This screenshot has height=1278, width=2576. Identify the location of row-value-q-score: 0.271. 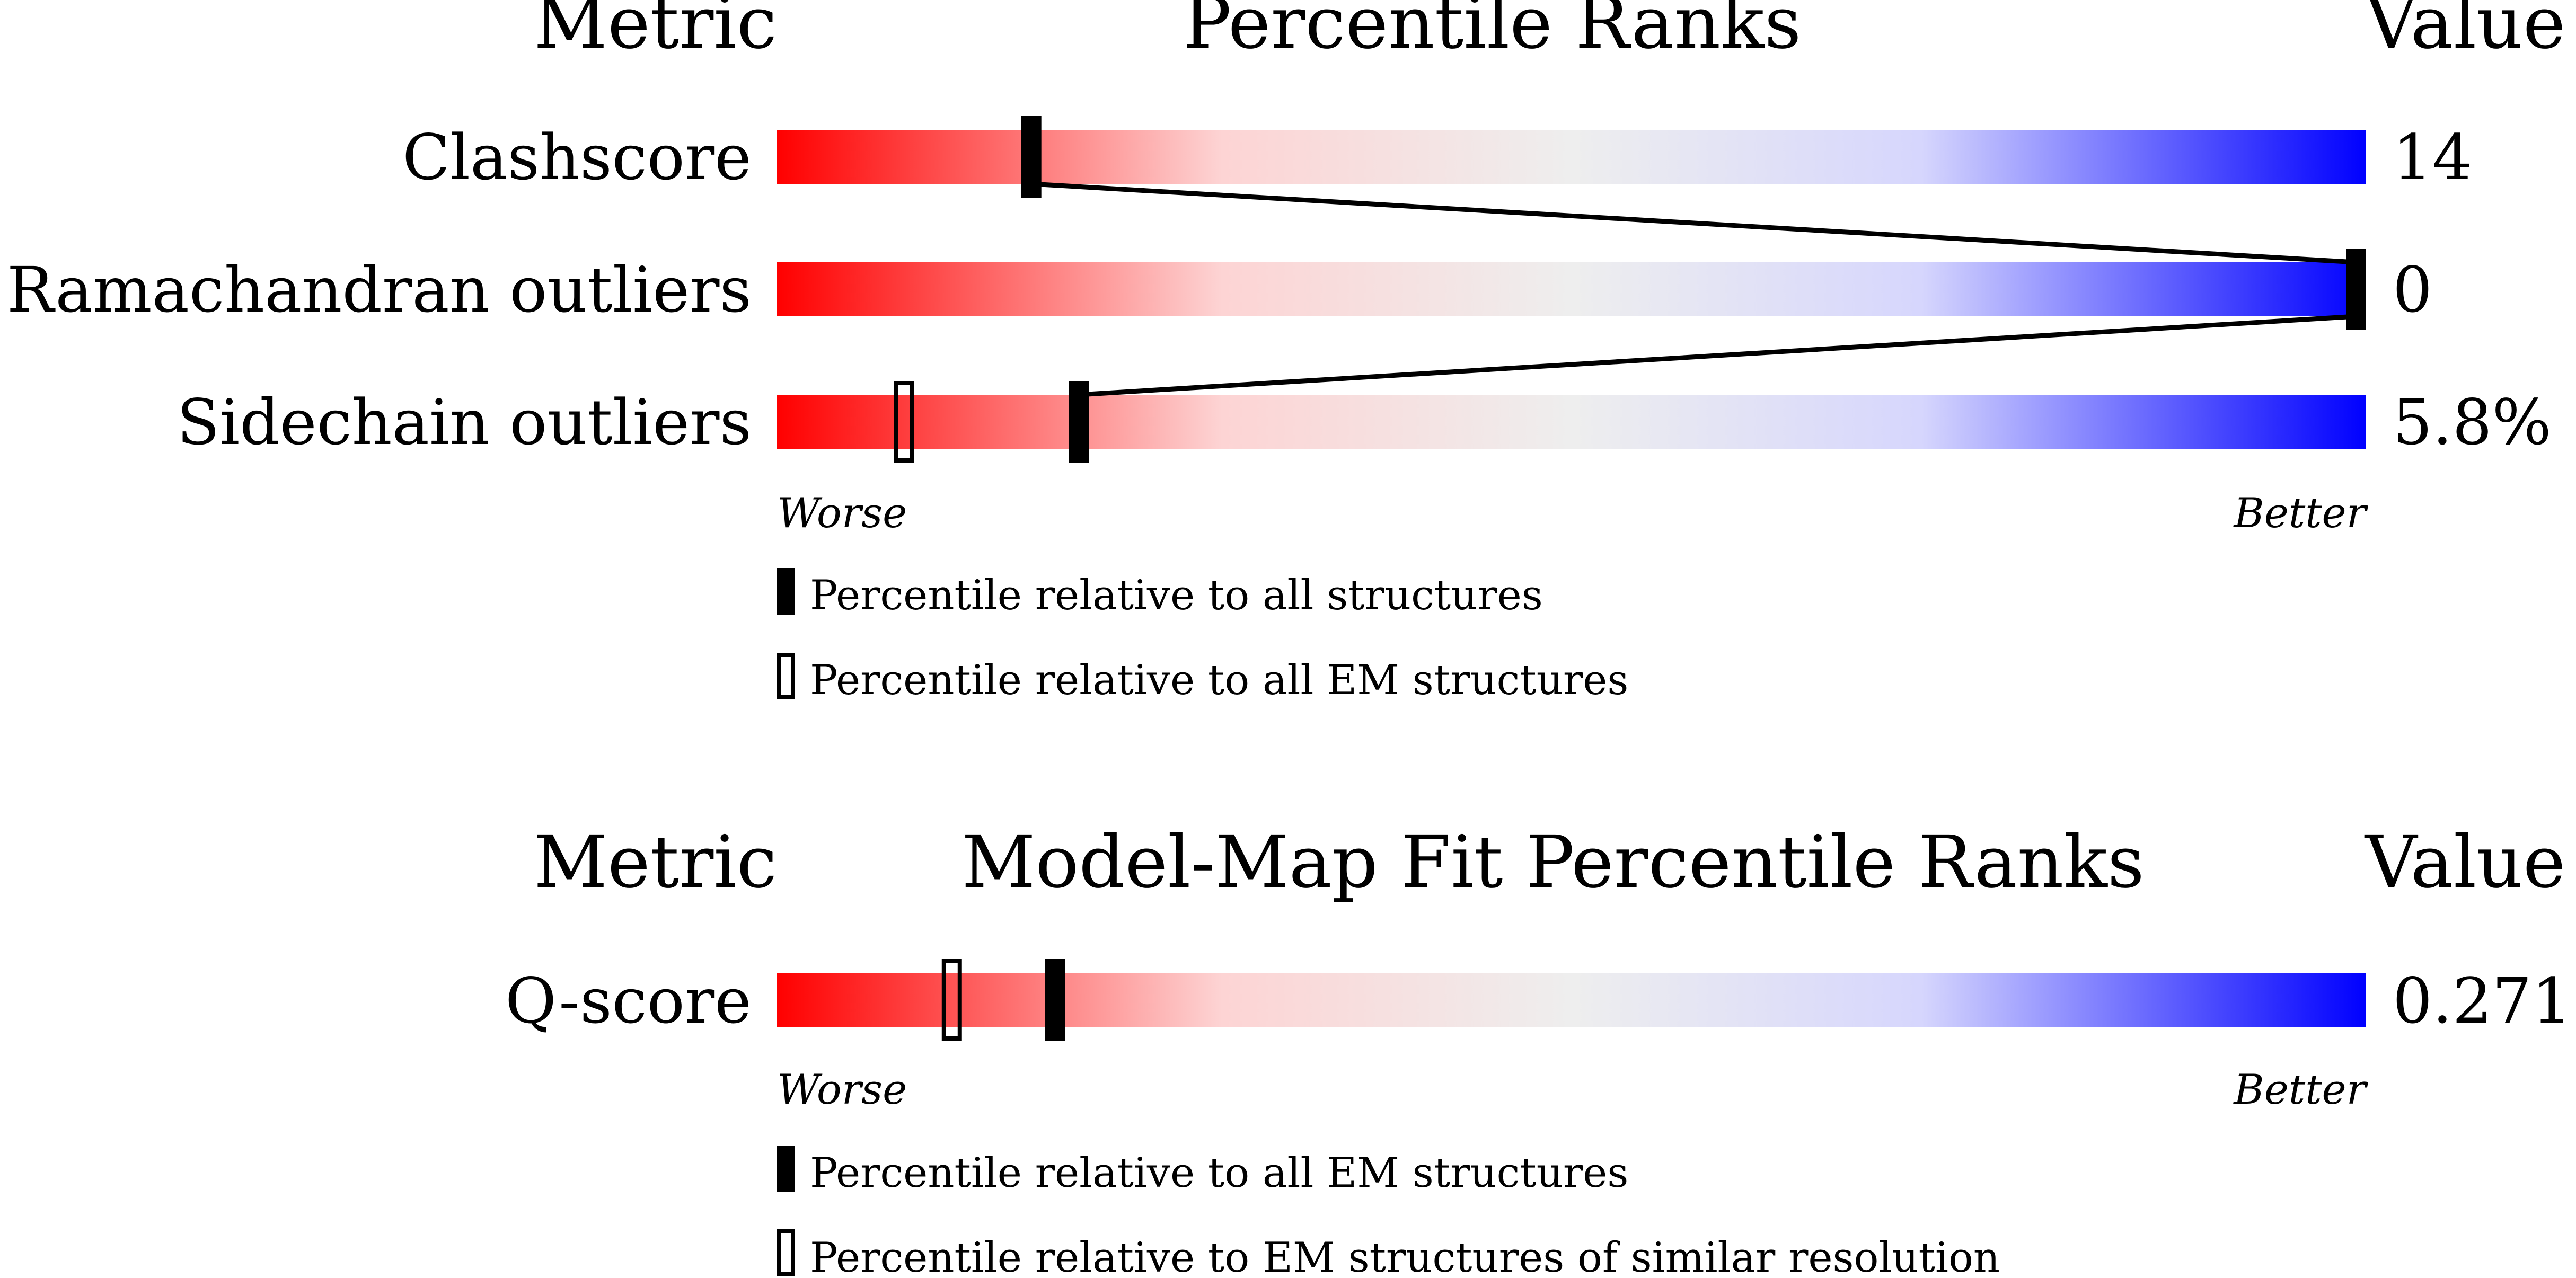
(2482, 1000).